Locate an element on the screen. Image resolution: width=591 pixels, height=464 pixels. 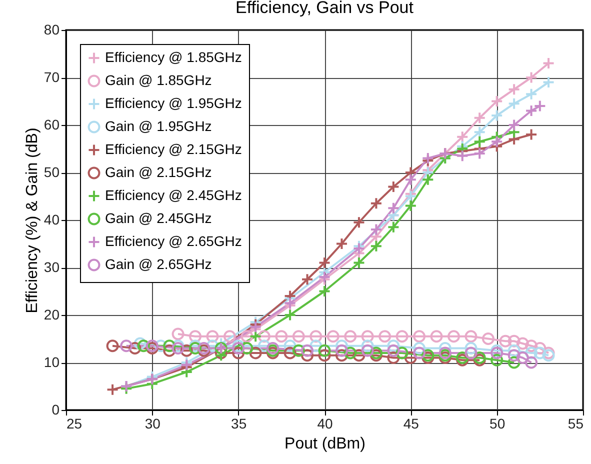
chart-title: Efficiency, Gain vs Pout is located at coordinates (325, 8).